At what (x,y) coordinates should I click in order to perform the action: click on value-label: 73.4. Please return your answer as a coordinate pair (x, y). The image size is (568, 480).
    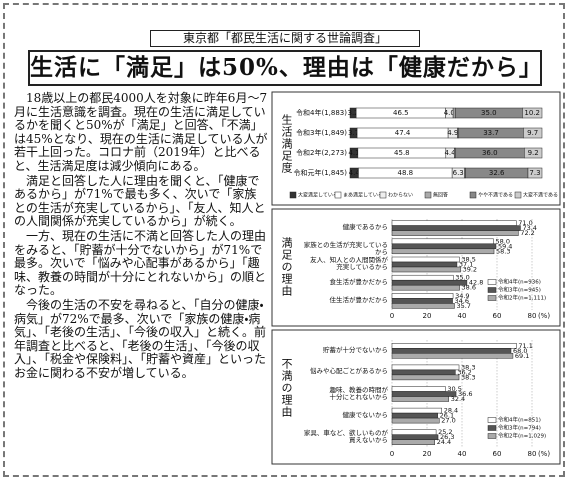
    Looking at the image, I should click on (529, 228).